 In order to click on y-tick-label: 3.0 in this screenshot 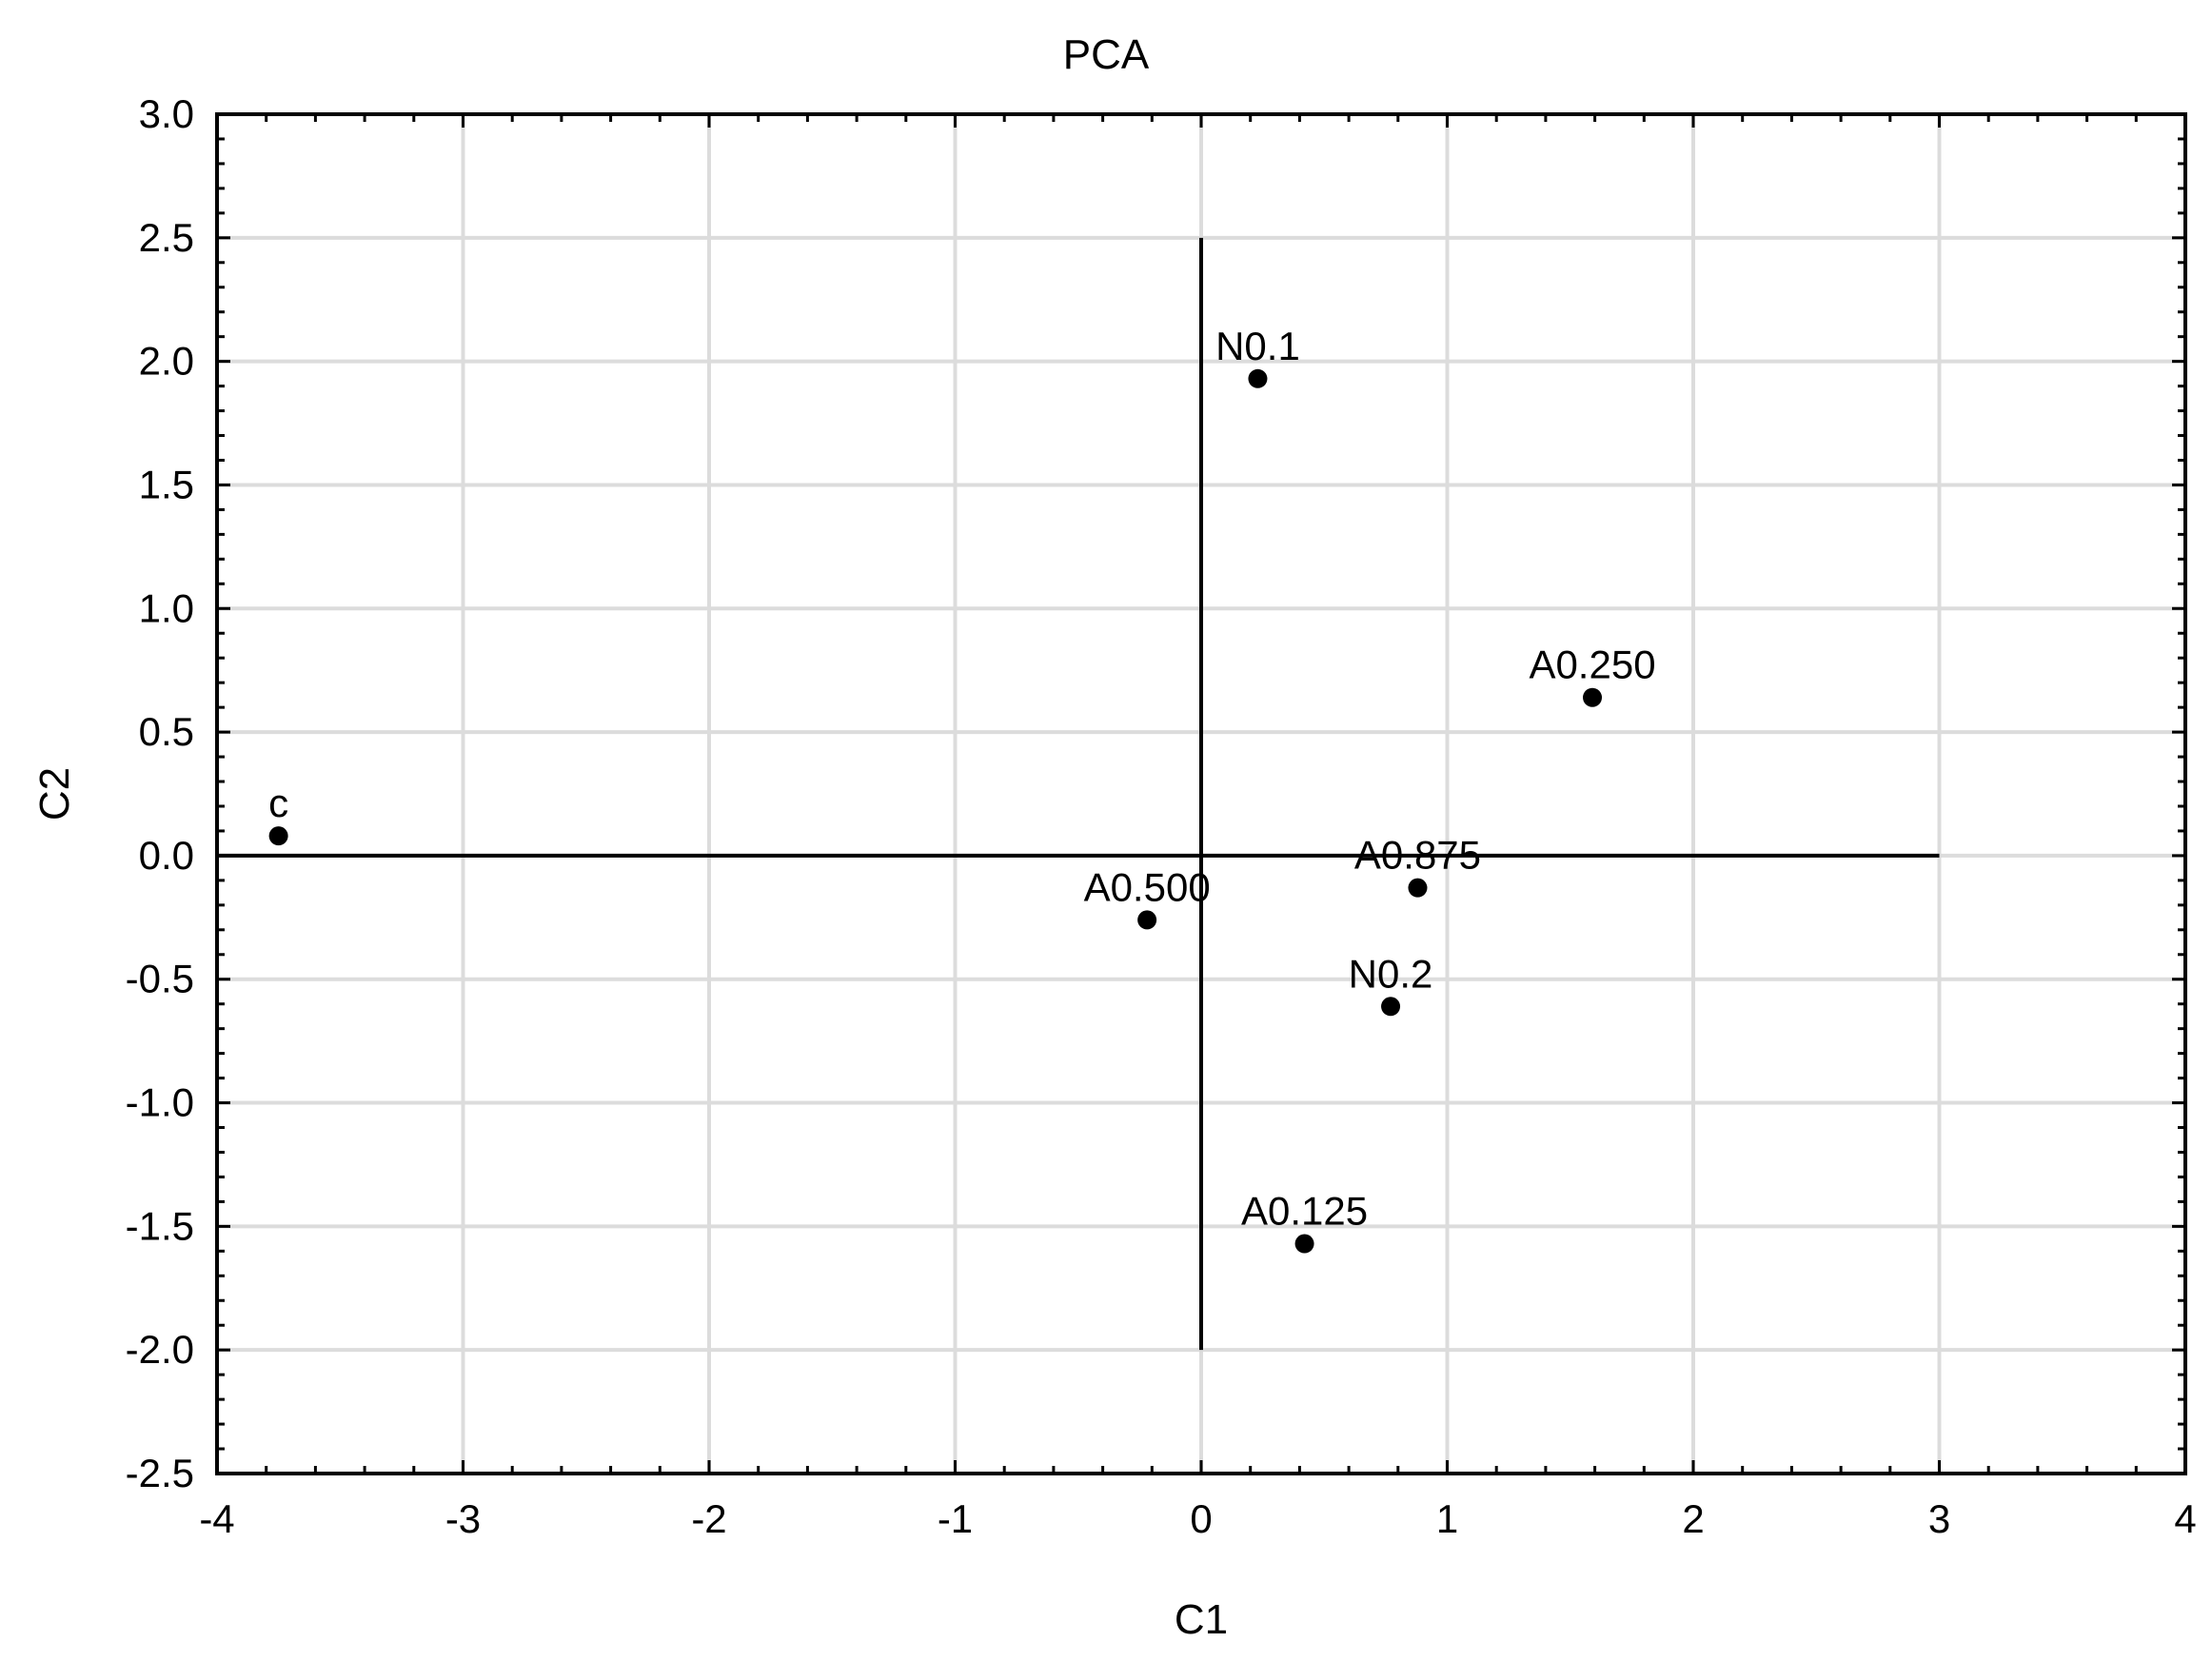, I will do `click(166, 113)`.